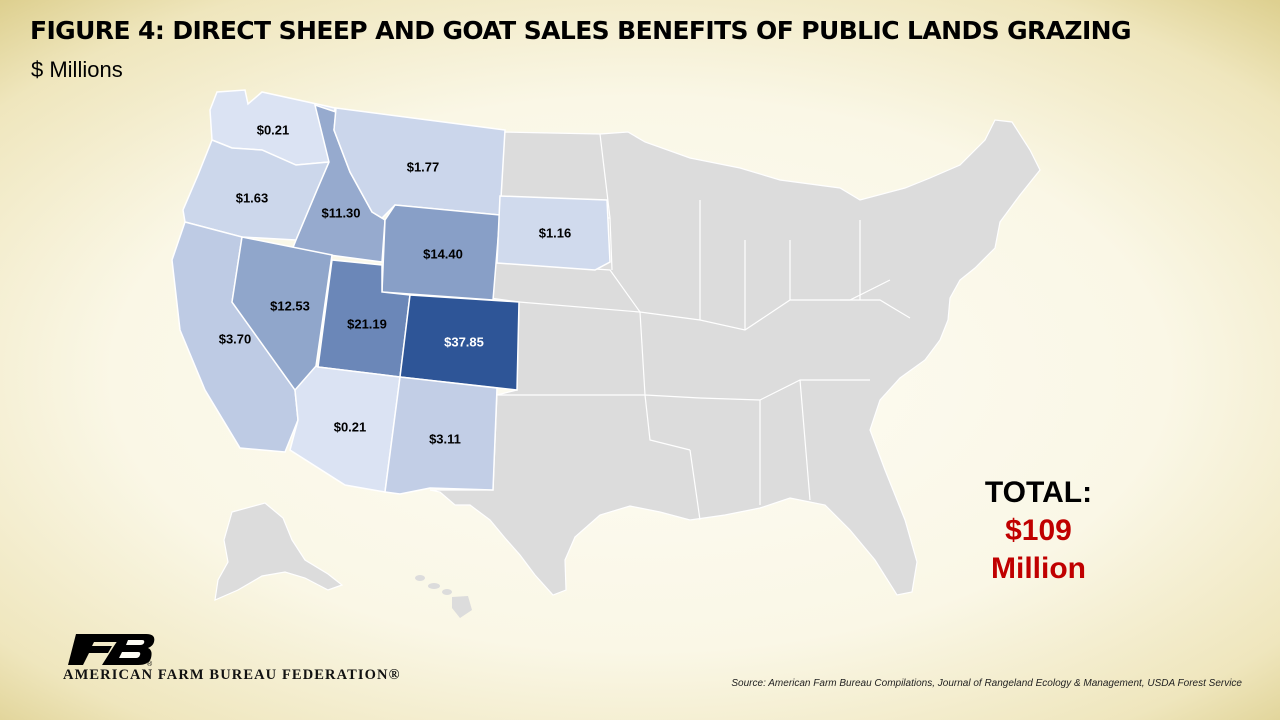 This screenshot has height=720, width=1280. What do you see at coordinates (350, 426) in the screenshot?
I see `state-value-label-az: $0.21` at bounding box center [350, 426].